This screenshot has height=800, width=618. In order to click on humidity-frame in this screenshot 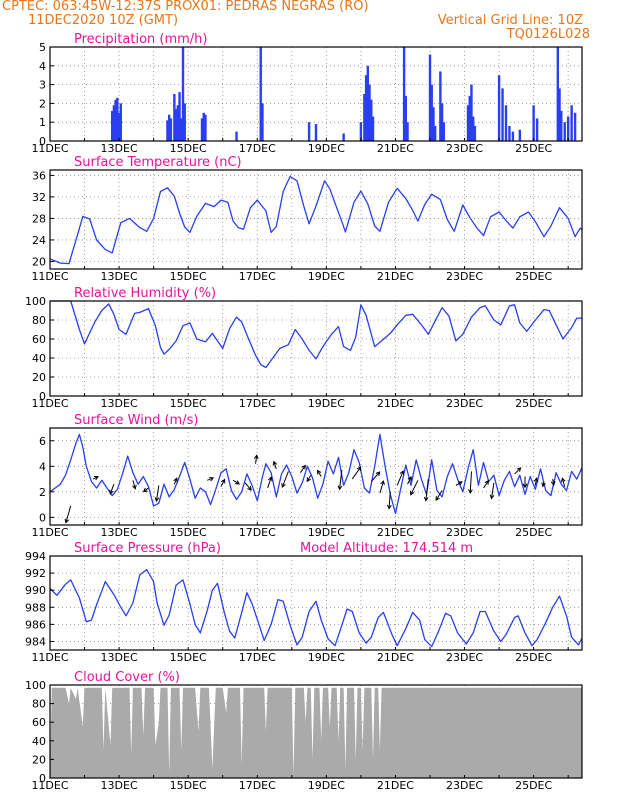, I will do `click(316, 348)`.